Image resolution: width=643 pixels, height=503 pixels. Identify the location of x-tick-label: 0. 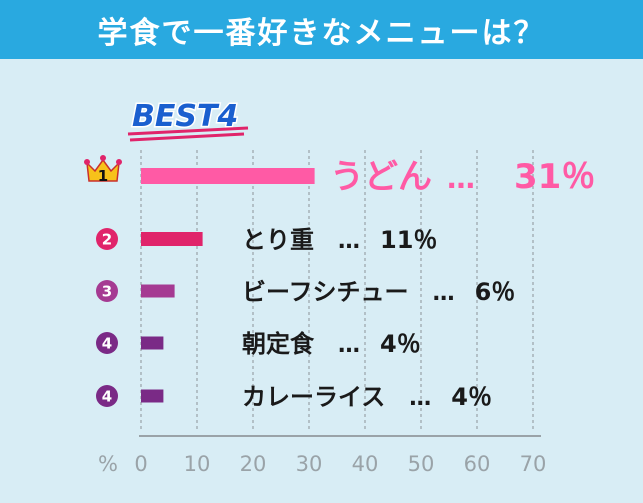
(140, 464).